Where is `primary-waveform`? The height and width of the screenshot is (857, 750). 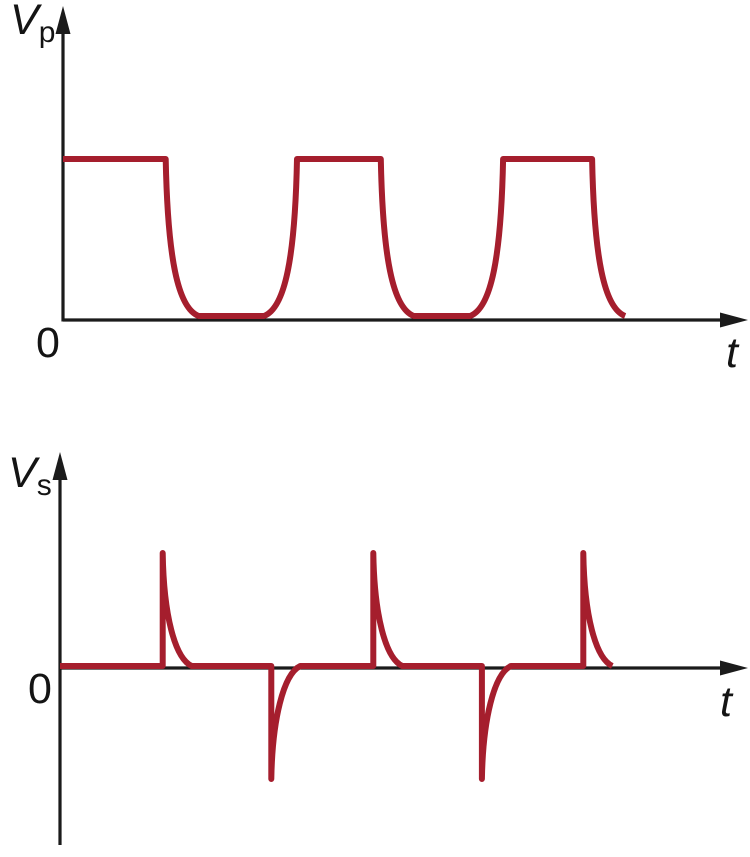 primary-waveform is located at coordinates (345, 237).